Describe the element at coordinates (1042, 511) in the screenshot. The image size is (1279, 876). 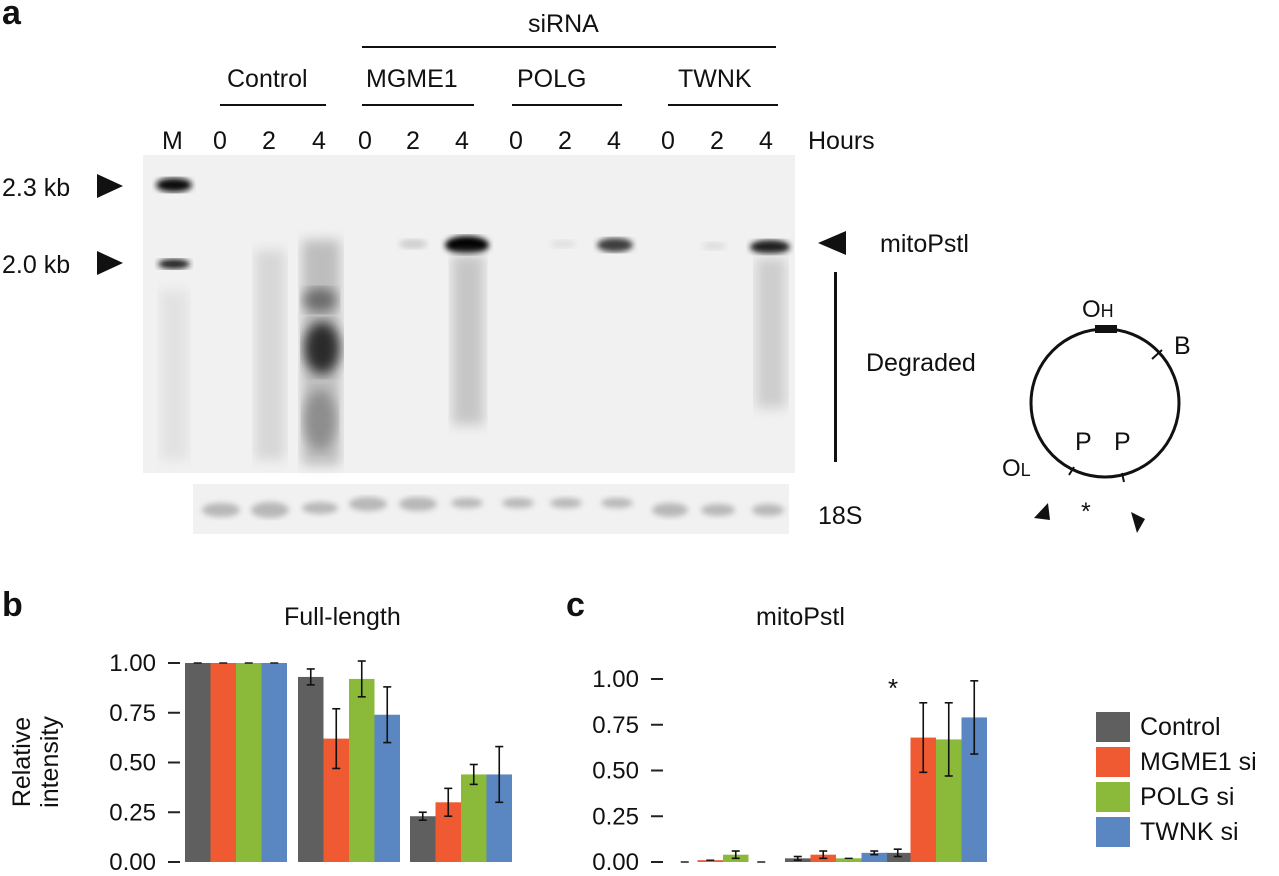
I see `probe-arrow-left-icon` at that location.